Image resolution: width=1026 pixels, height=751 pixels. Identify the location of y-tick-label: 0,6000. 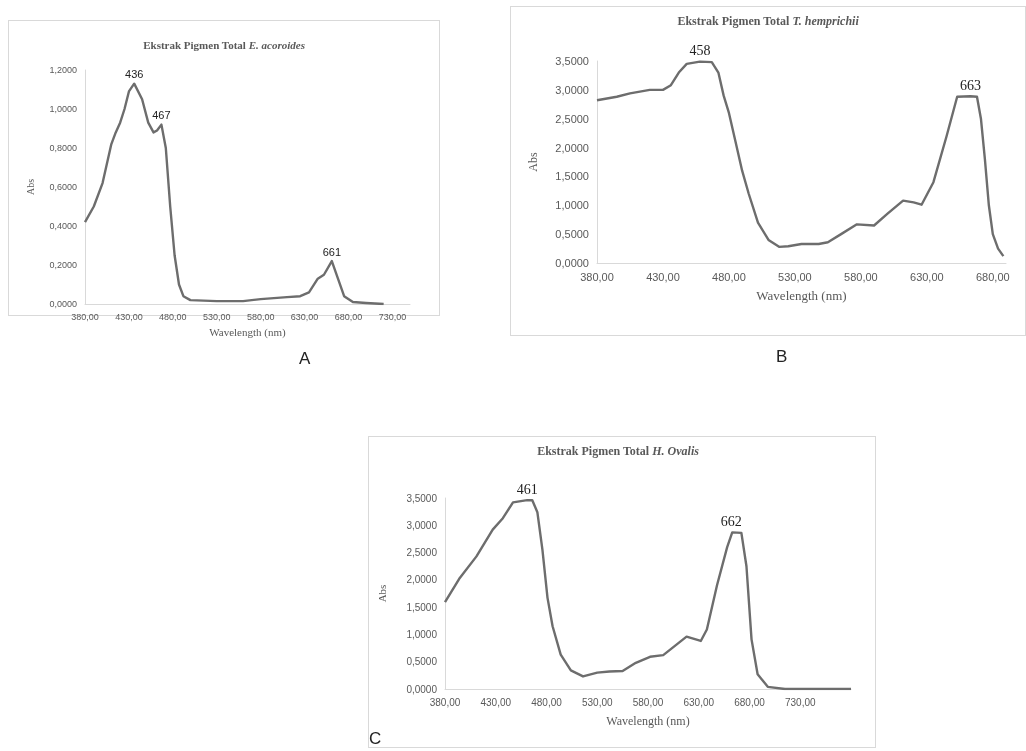
(63, 187).